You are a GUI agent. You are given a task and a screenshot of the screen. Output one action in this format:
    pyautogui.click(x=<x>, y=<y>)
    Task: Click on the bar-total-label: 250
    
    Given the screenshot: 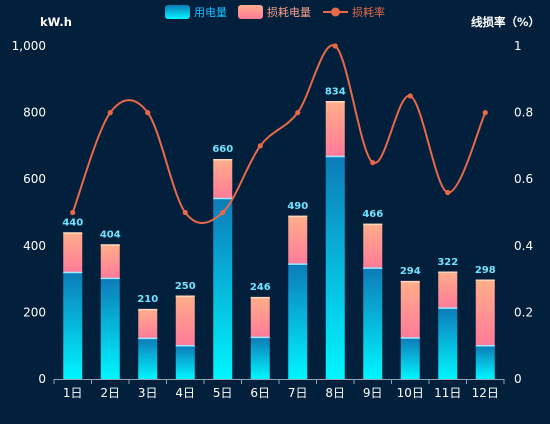 What is the action you would take?
    pyautogui.click(x=185, y=286)
    